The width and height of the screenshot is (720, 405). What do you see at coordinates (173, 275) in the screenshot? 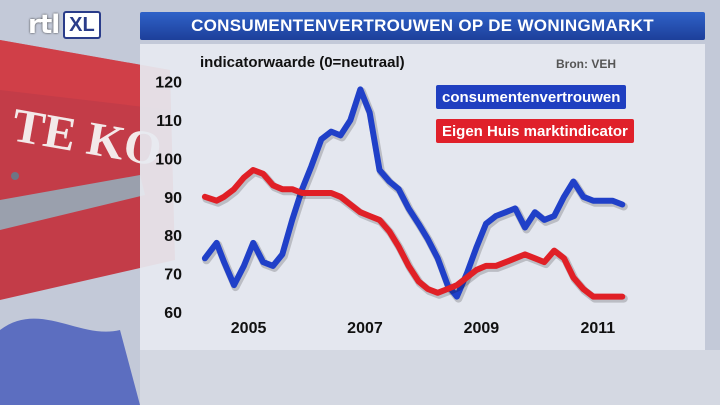
I see `y-tick-label: 70` at bounding box center [173, 275].